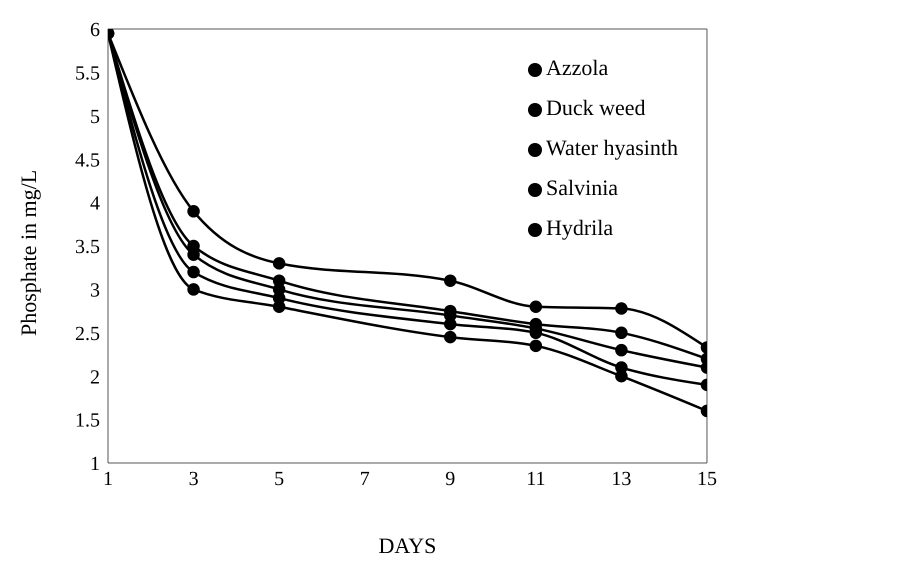 This screenshot has height=571, width=900. Describe the element at coordinates (87, 160) in the screenshot. I see `y-tick-label: 4.5` at that location.